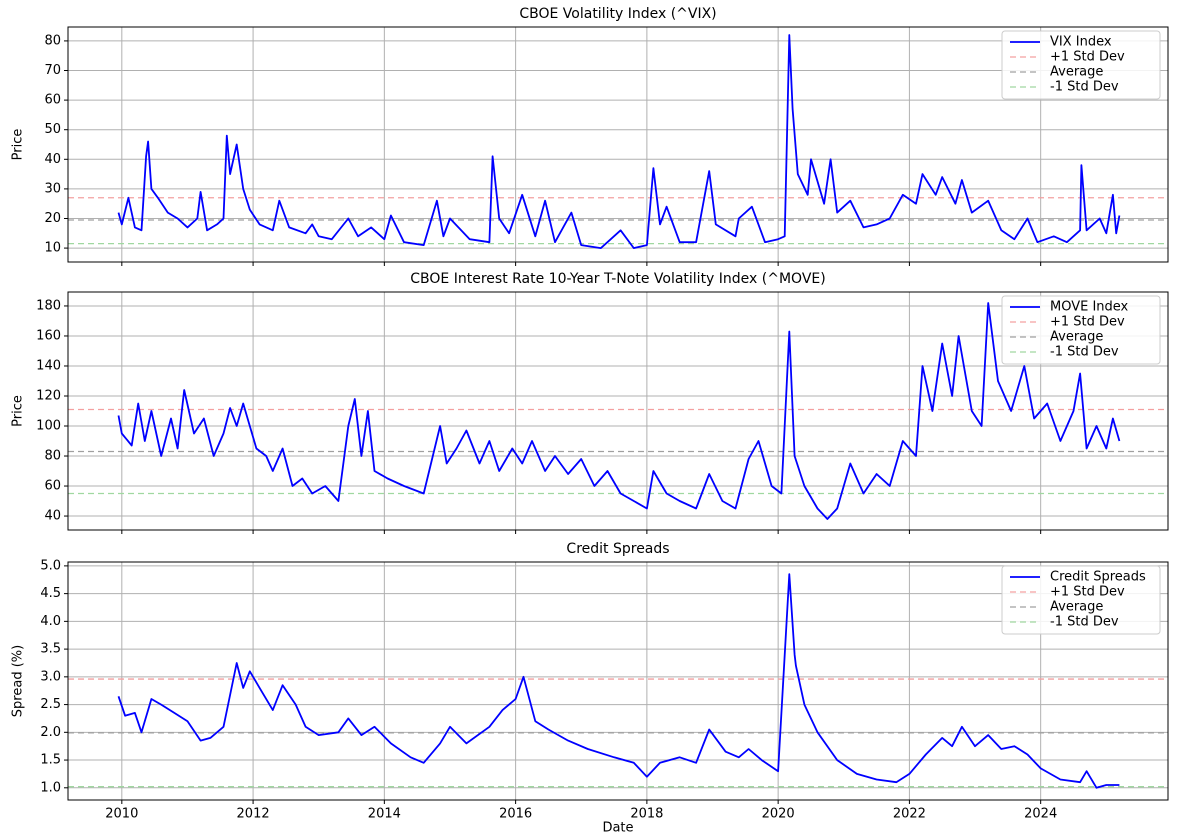 This screenshot has height=837, width=1177. Describe the element at coordinates (253, 814) in the screenshot. I see `x-tick-label: 2012` at that location.